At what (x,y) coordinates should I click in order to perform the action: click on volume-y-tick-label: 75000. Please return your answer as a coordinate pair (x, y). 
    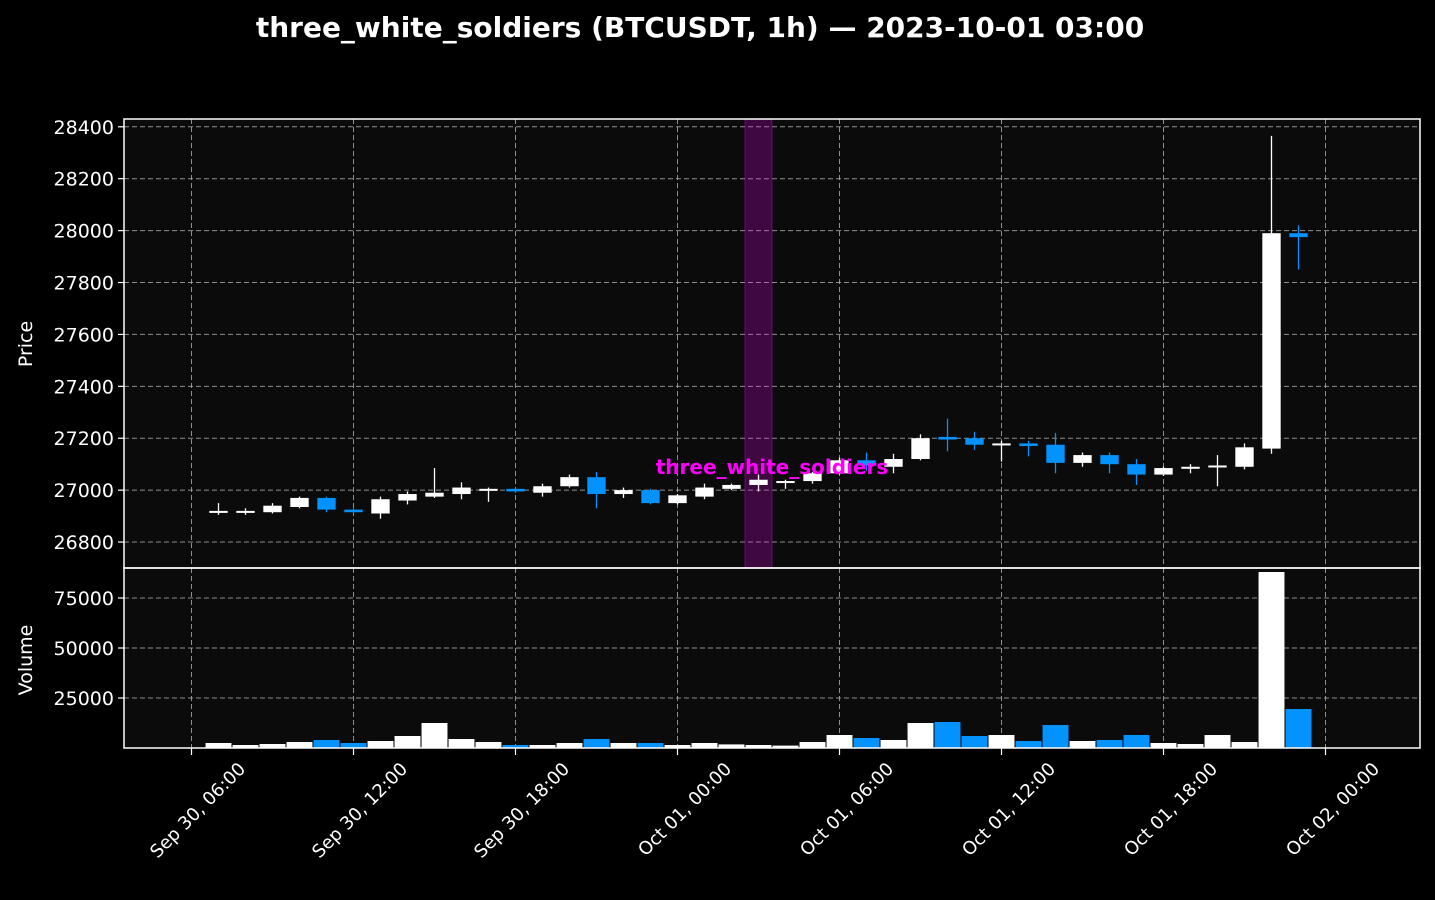
    Looking at the image, I should click on (84, 599).